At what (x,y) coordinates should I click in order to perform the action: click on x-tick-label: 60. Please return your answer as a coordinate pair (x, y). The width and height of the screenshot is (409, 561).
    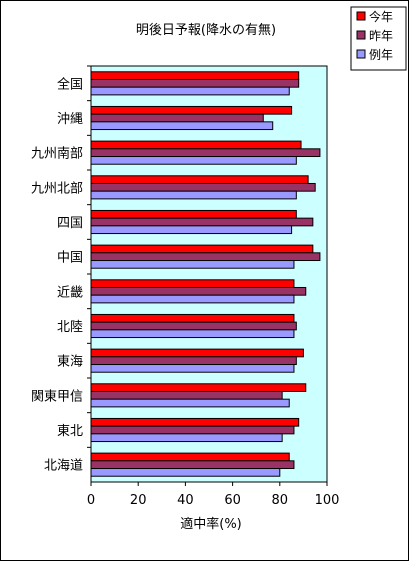
    Looking at the image, I should click on (232, 500).